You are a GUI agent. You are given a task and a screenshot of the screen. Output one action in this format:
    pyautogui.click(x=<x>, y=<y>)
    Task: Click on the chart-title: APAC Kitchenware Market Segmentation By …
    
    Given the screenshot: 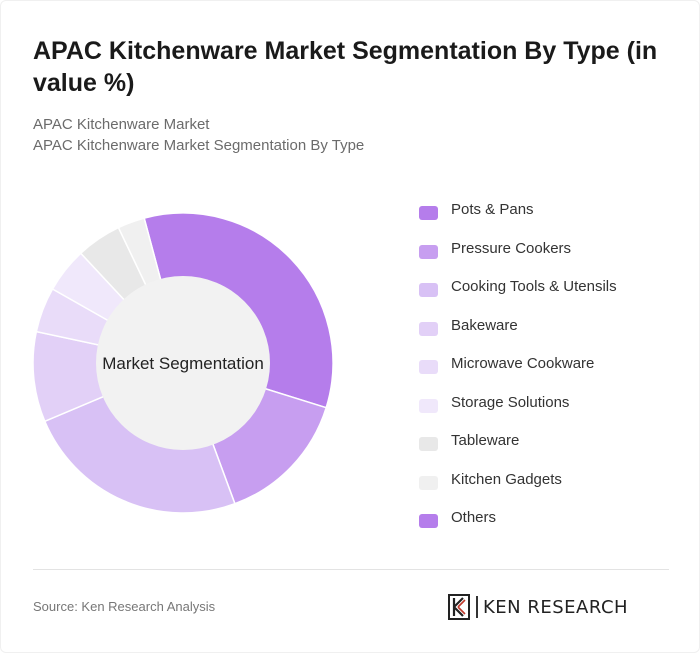 What is the action you would take?
    pyautogui.click(x=345, y=67)
    